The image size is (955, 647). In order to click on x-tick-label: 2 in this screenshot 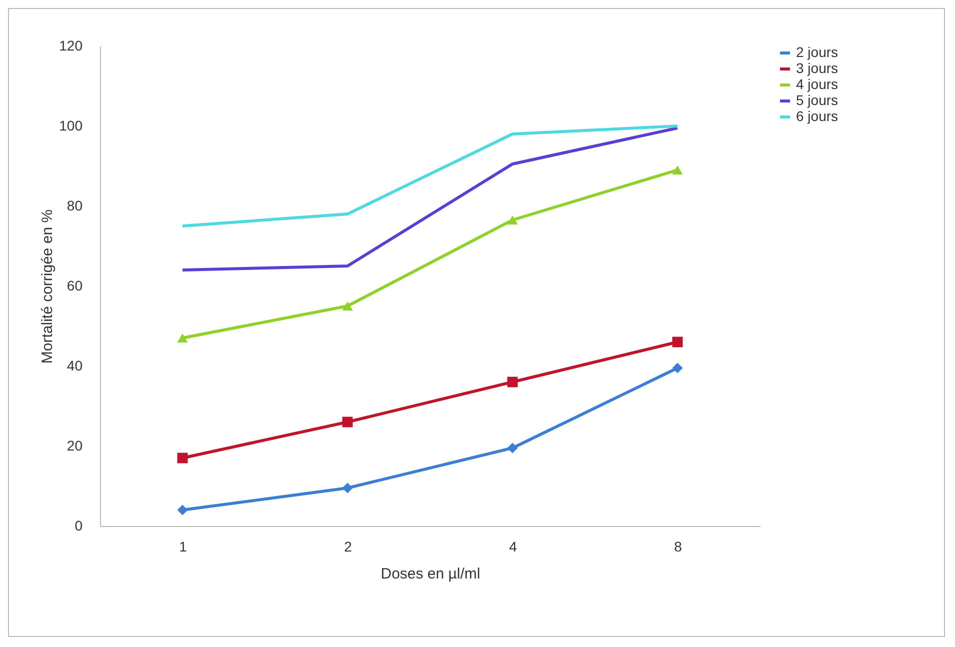, I will do `click(348, 546)`.